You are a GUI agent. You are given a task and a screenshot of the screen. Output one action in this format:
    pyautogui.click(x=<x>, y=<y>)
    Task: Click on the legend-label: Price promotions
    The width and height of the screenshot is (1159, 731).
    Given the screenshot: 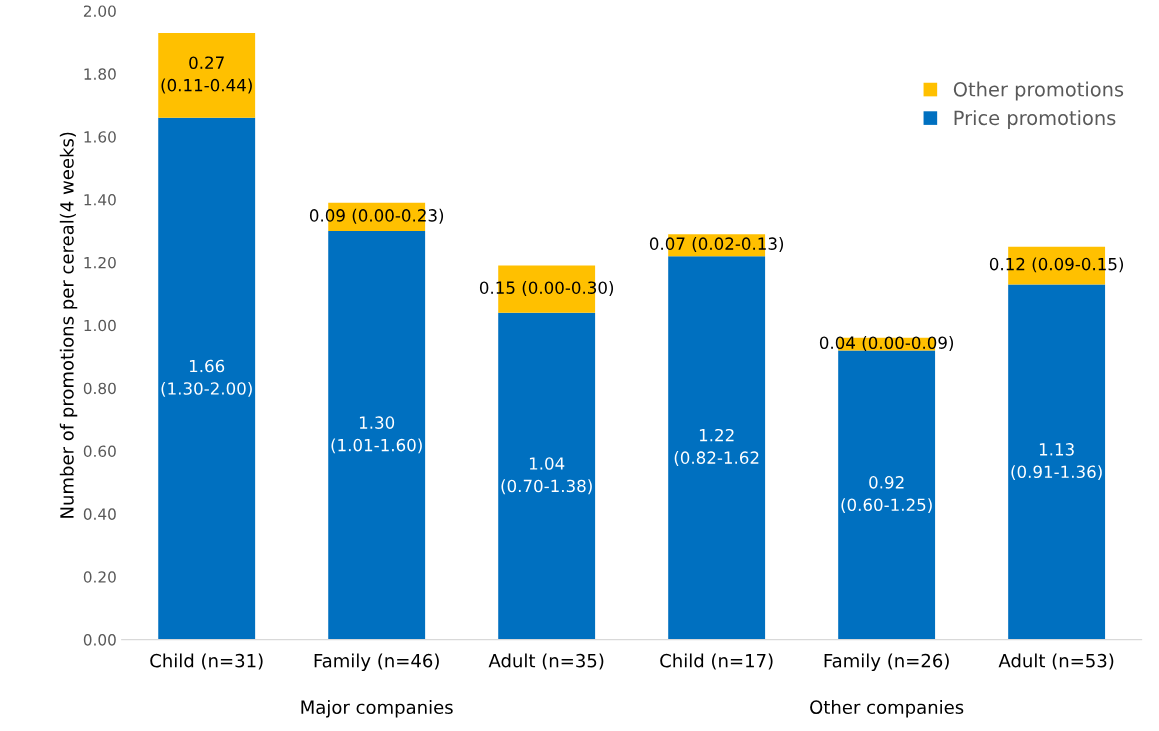 What is the action you would take?
    pyautogui.click(x=1035, y=119)
    